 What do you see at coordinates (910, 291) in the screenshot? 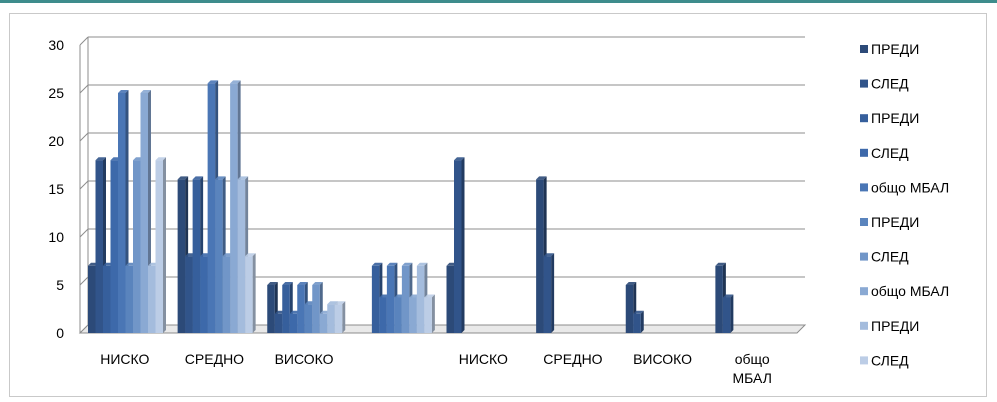
I see `legend-label: общо МБАЛ` at bounding box center [910, 291].